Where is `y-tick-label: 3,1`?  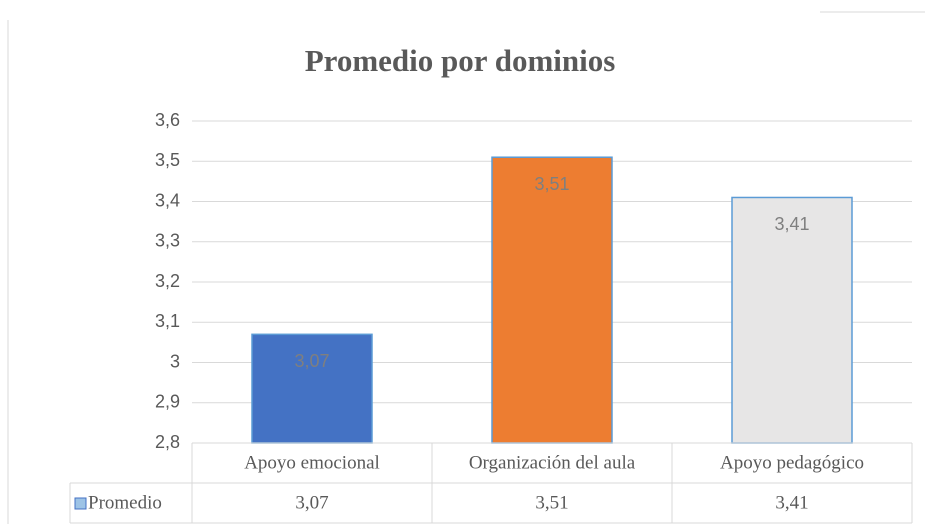 y-tick-label: 3,1 is located at coordinates (167, 321).